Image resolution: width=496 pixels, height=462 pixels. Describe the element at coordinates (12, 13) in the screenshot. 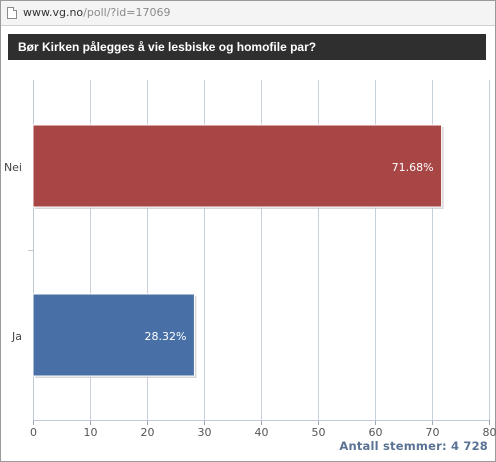

I see `page-icon` at that location.